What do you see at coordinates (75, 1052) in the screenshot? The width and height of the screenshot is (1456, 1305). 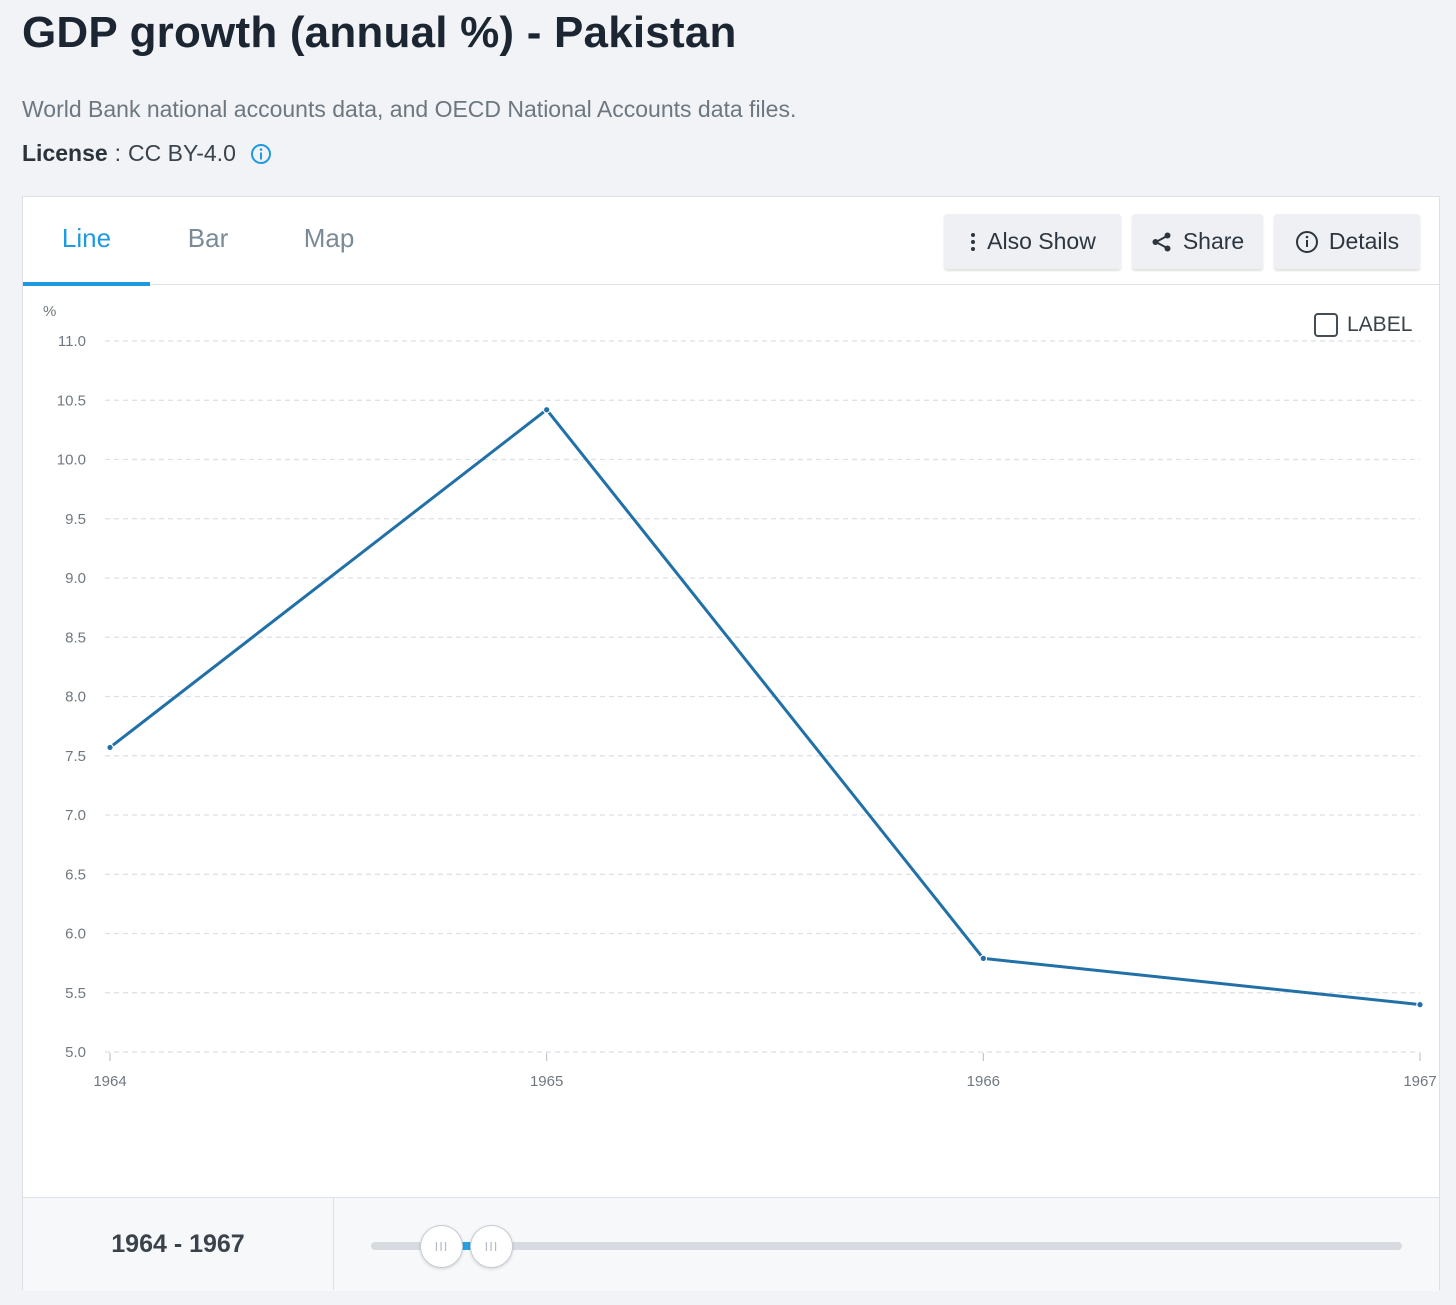 I see `y-tick-label: 5.0` at bounding box center [75, 1052].